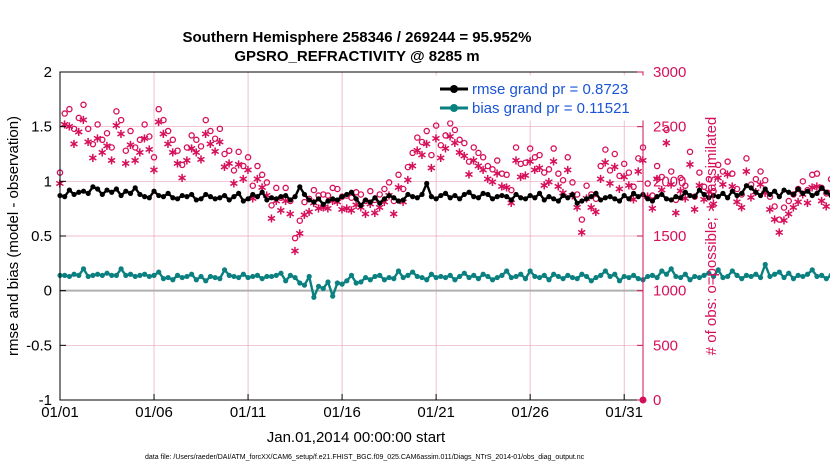 The image size is (830, 470). Describe the element at coordinates (41, 127) in the screenshot. I see `y-left-tick-label: 1.5` at that location.